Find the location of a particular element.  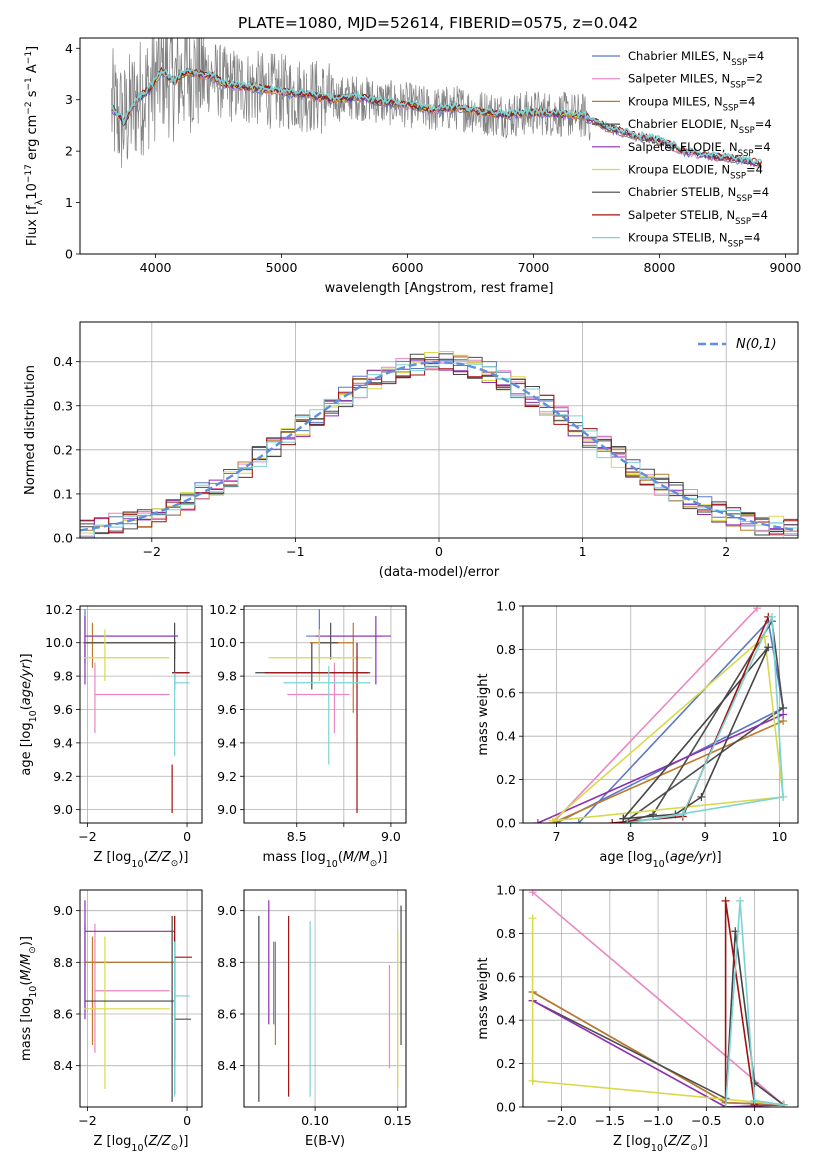

mass-vs-extinction-panel: 0.10 0.15 8.4 8.6 8.8 9.0 E(B-V) is located at coordinates (314, 1019).